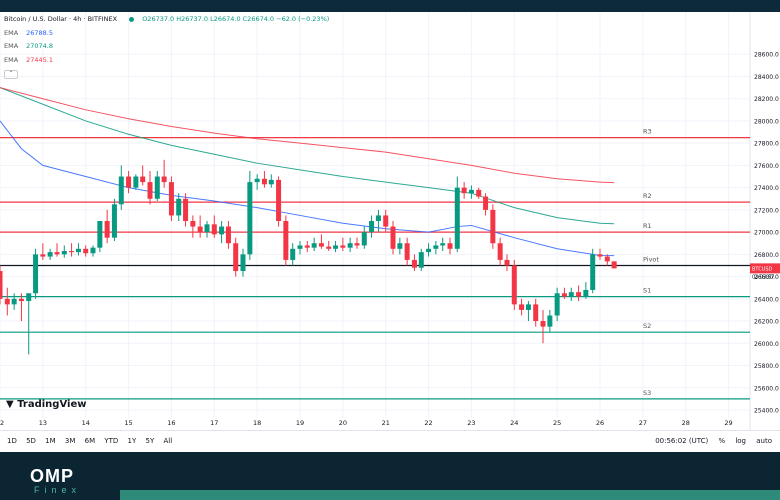 The width and height of the screenshot is (780, 500). What do you see at coordinates (390, 6) in the screenshot?
I see `top-bar` at bounding box center [390, 6].